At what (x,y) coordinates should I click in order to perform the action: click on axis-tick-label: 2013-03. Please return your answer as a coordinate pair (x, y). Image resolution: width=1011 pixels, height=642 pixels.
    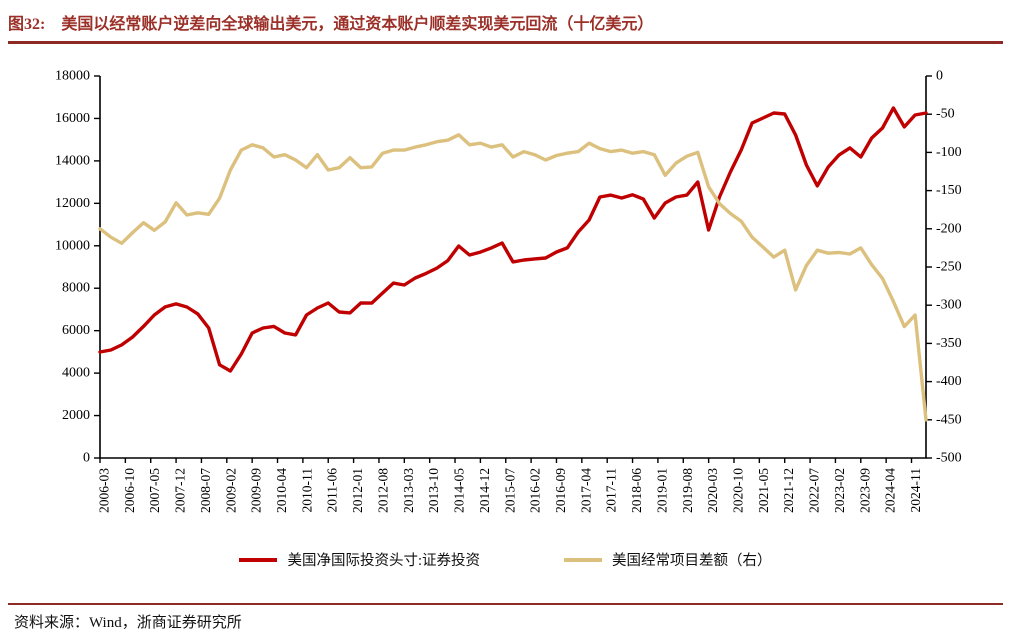
    Looking at the image, I should click on (408, 490).